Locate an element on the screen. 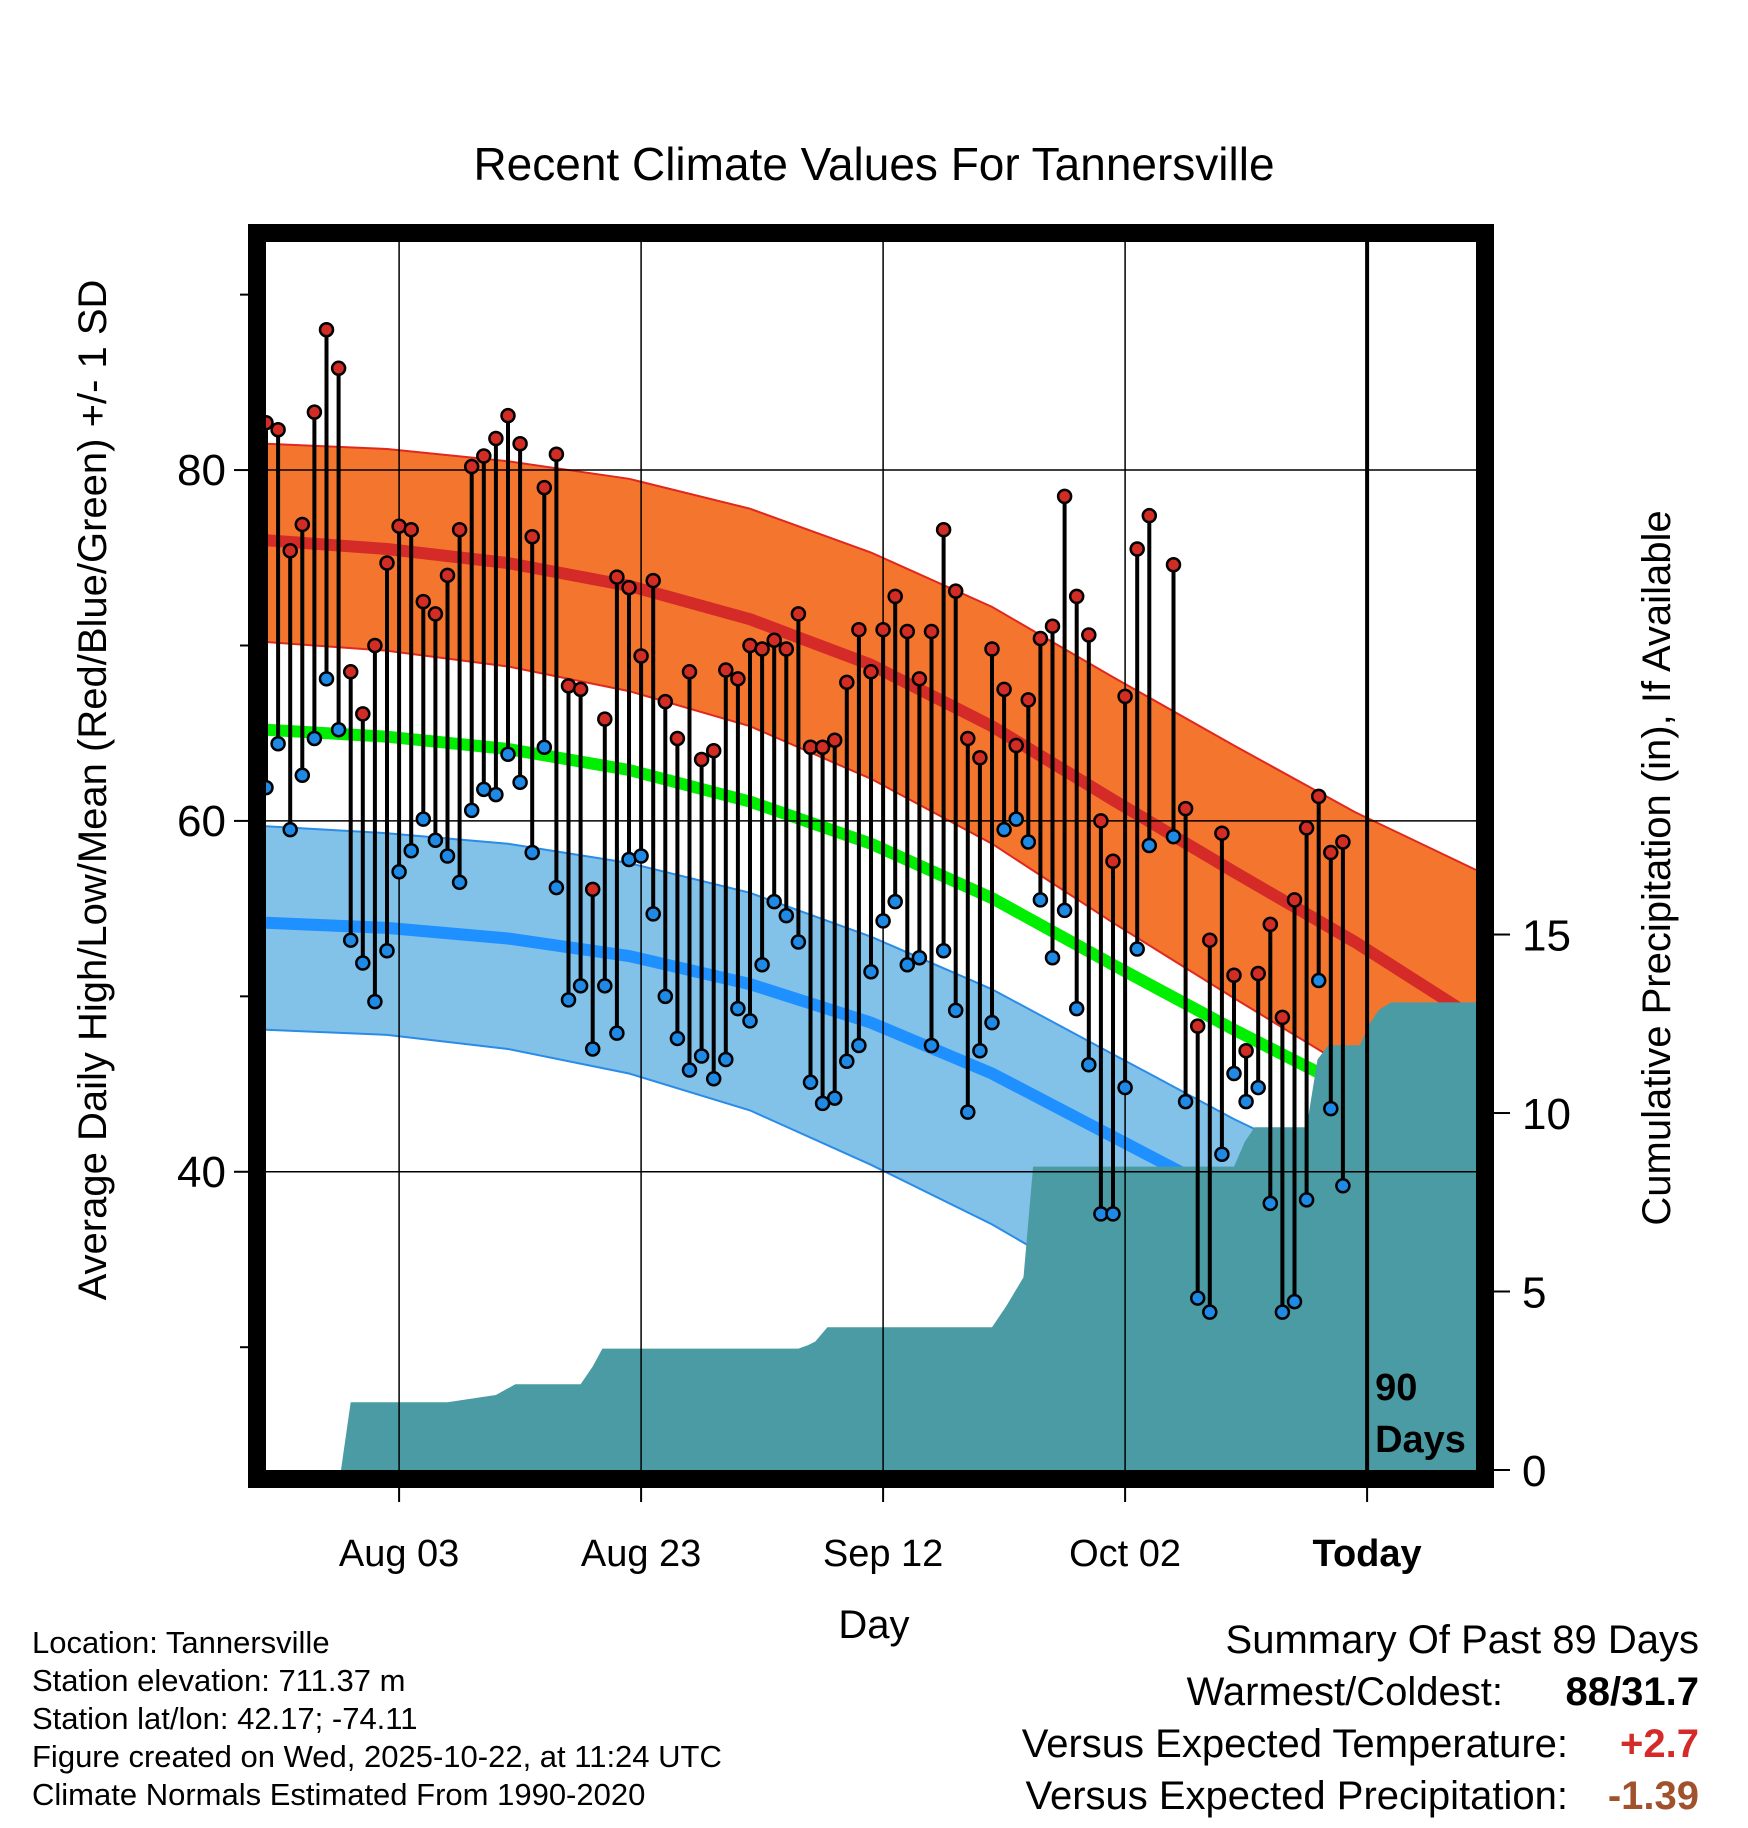 Image resolution: width=1748 pixels, height=1828 pixels. y-tick-label: 40 is located at coordinates (201, 1172).